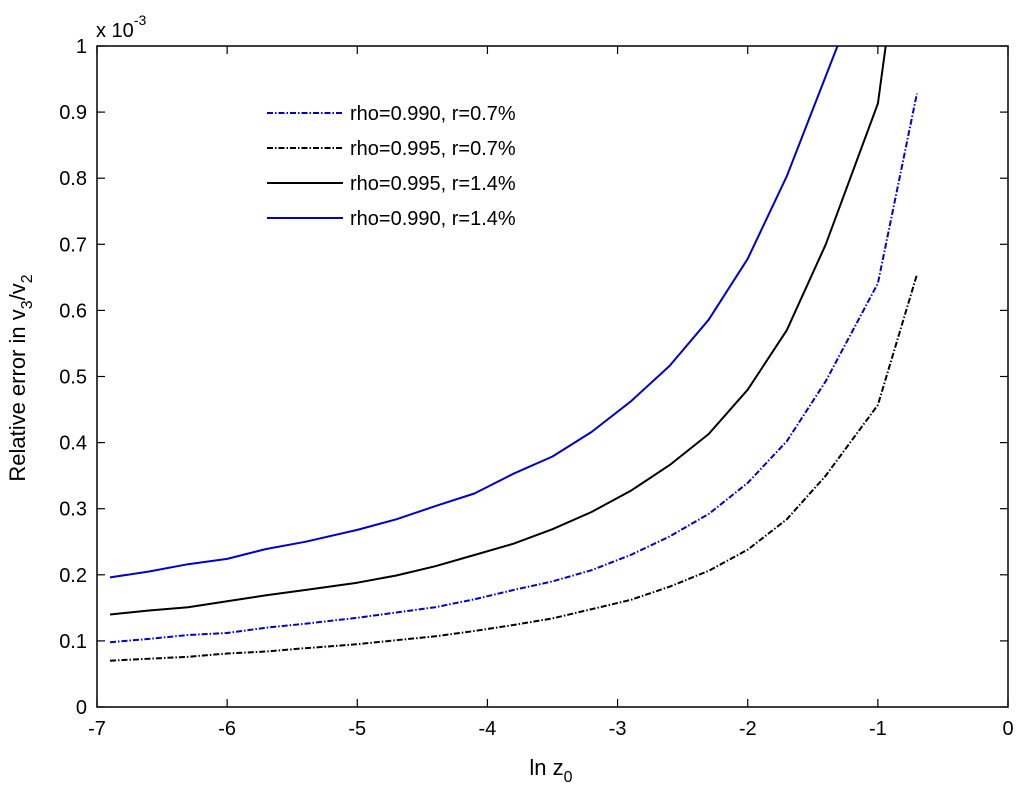 This screenshot has width=1024, height=788. I want to click on legend-label: rho=0.990, r=1.4%, so click(433, 219).